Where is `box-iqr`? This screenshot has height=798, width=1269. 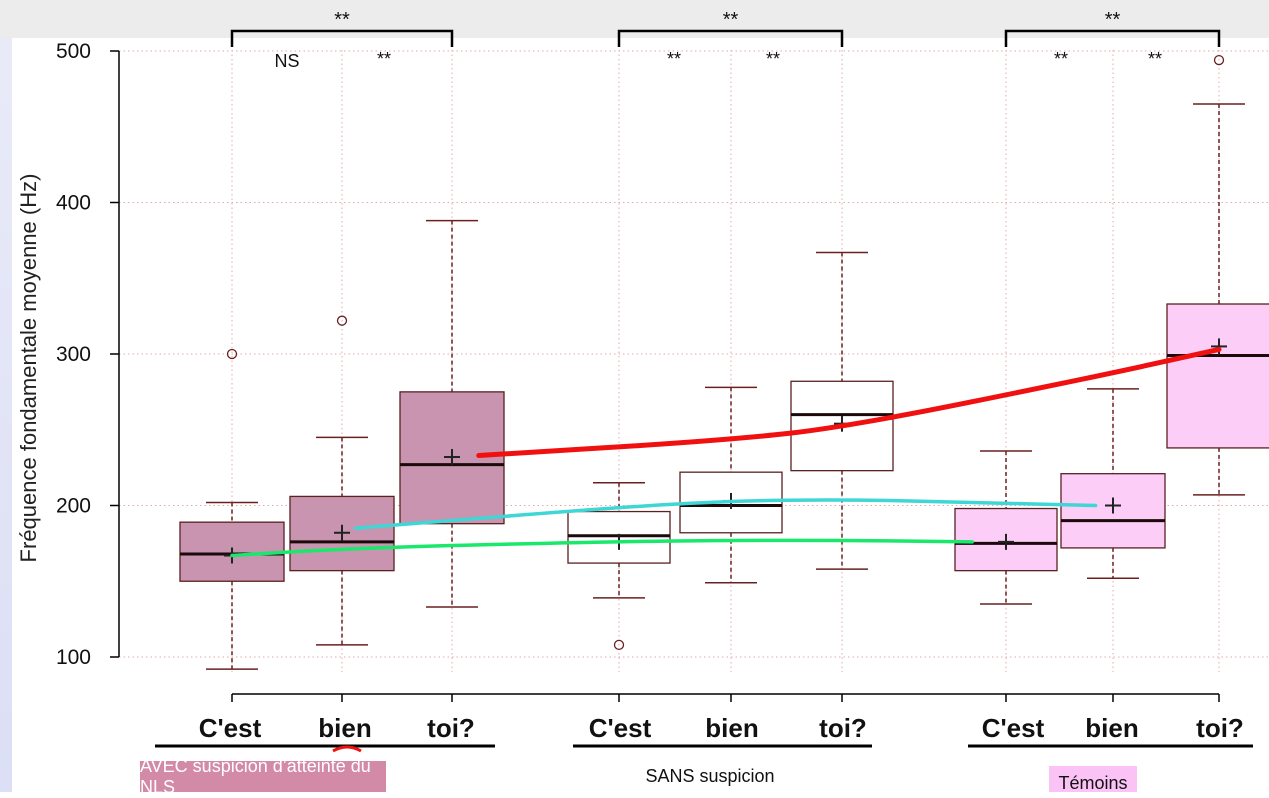
box-iqr is located at coordinates (1217, 376).